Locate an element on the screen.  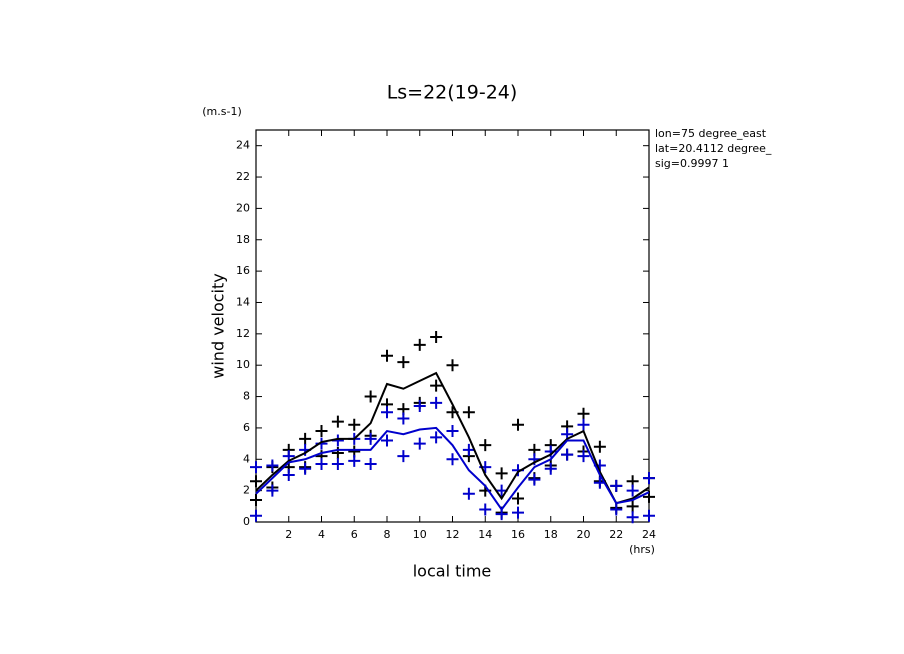
x-tick-label: 24 is located at coordinates (649, 534).